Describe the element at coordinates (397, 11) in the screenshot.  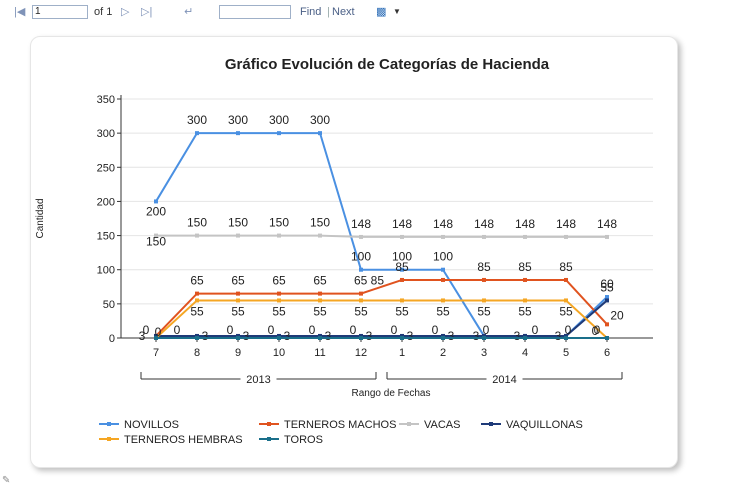
I see `chevron-down-icon: ▼` at that location.